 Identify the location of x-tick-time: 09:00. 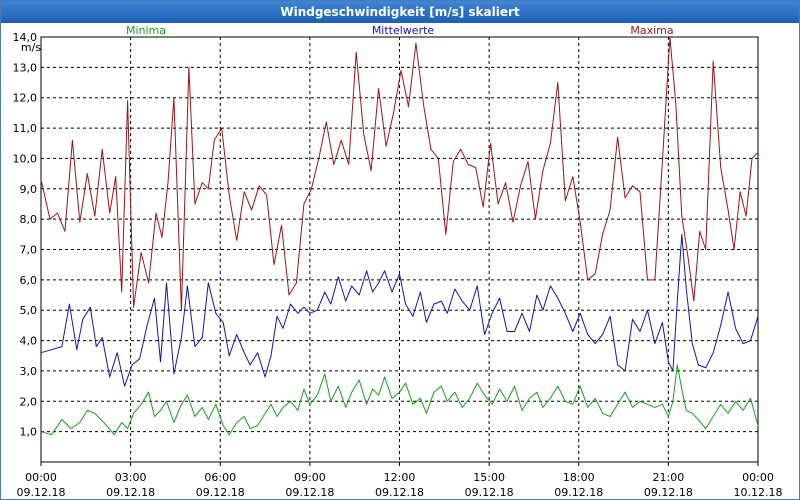
(310, 477).